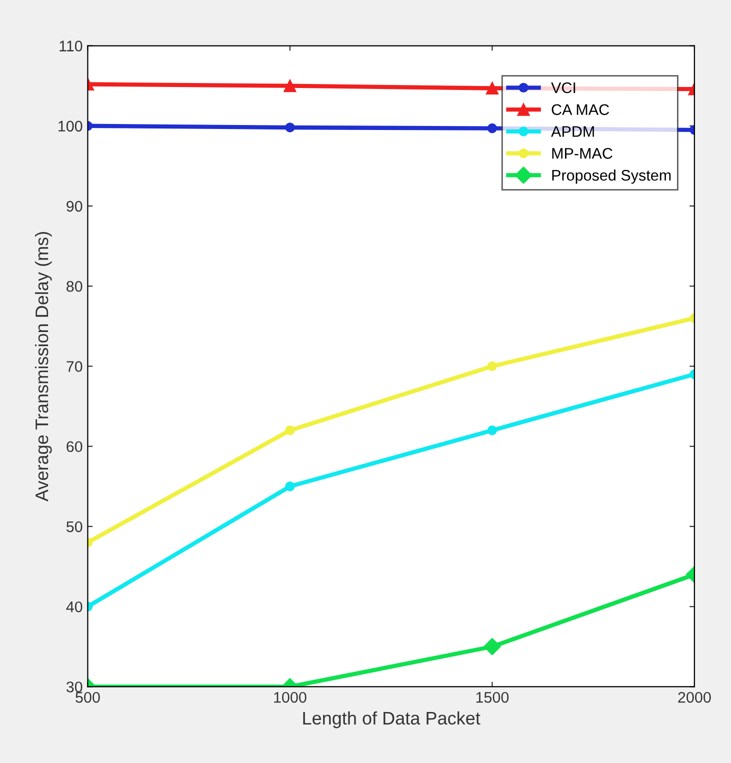 Image resolution: width=731 pixels, height=763 pixels. What do you see at coordinates (74, 446) in the screenshot?
I see `y-tick-label: 60` at bounding box center [74, 446].